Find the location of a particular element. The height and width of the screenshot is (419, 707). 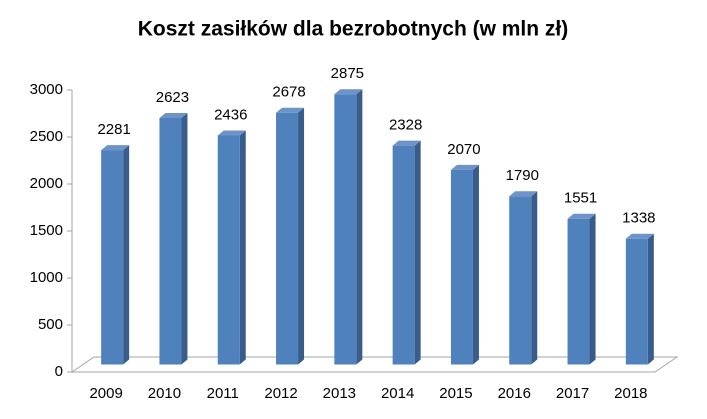

y-tick-label: 2500 is located at coordinates (46, 136).